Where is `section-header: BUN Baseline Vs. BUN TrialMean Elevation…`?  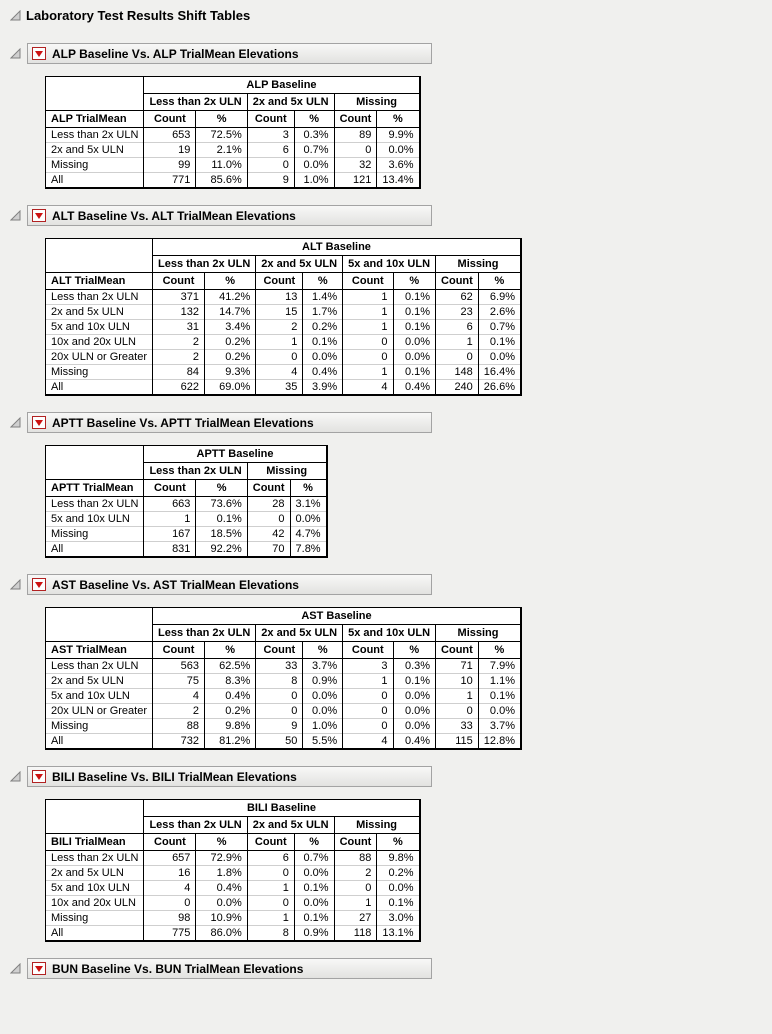
section-header: BUN Baseline Vs. BUN TrialMean Elevation… is located at coordinates (391, 968).